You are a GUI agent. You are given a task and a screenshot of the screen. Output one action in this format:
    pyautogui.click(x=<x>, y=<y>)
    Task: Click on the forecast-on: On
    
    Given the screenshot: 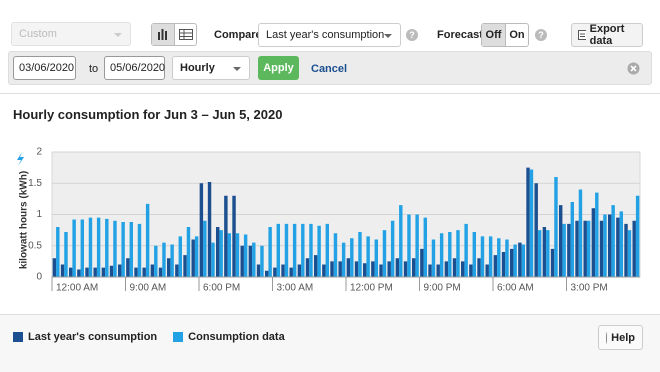 What is the action you would take?
    pyautogui.click(x=517, y=35)
    